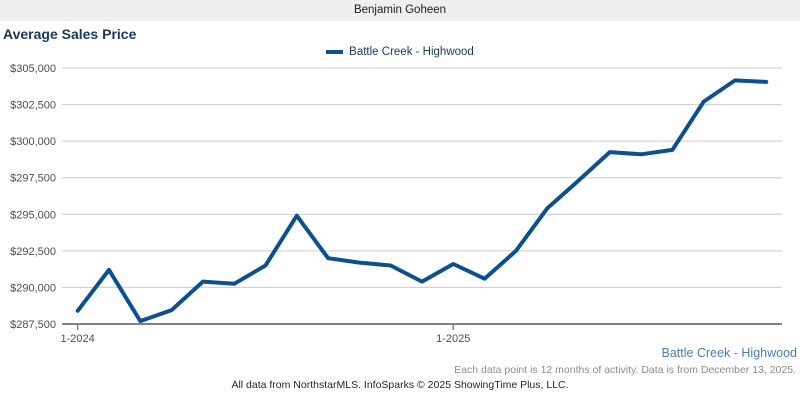 The image size is (800, 400). I want to click on y-axis-label: $297,500, so click(33, 179).